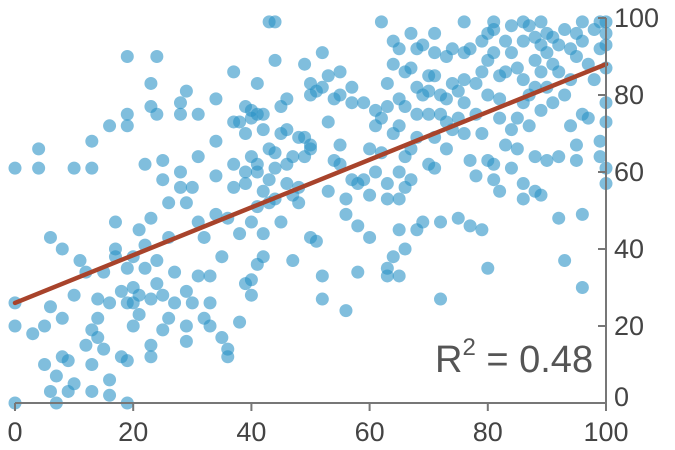 This screenshot has height=450, width=675. What do you see at coordinates (636, 18) in the screenshot?
I see `y-tick-label: 100` at bounding box center [636, 18].